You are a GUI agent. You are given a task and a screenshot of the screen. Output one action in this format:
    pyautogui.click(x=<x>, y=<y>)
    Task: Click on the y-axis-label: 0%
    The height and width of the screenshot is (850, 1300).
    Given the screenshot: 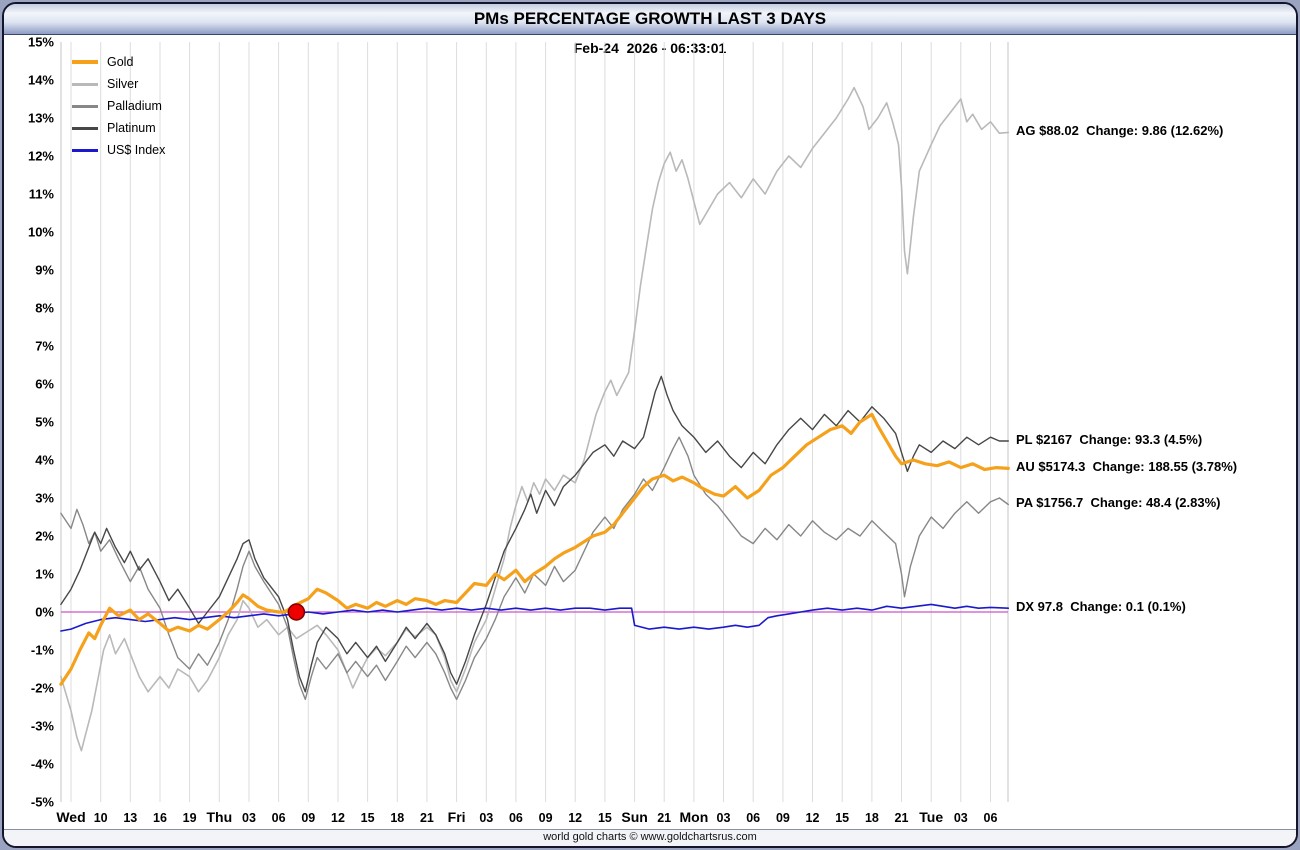 What is the action you would take?
    pyautogui.click(x=44, y=612)
    